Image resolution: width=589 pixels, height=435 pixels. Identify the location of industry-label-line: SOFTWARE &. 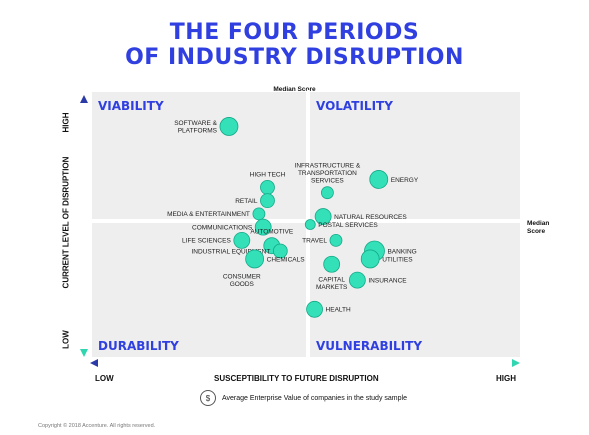
(195, 123).